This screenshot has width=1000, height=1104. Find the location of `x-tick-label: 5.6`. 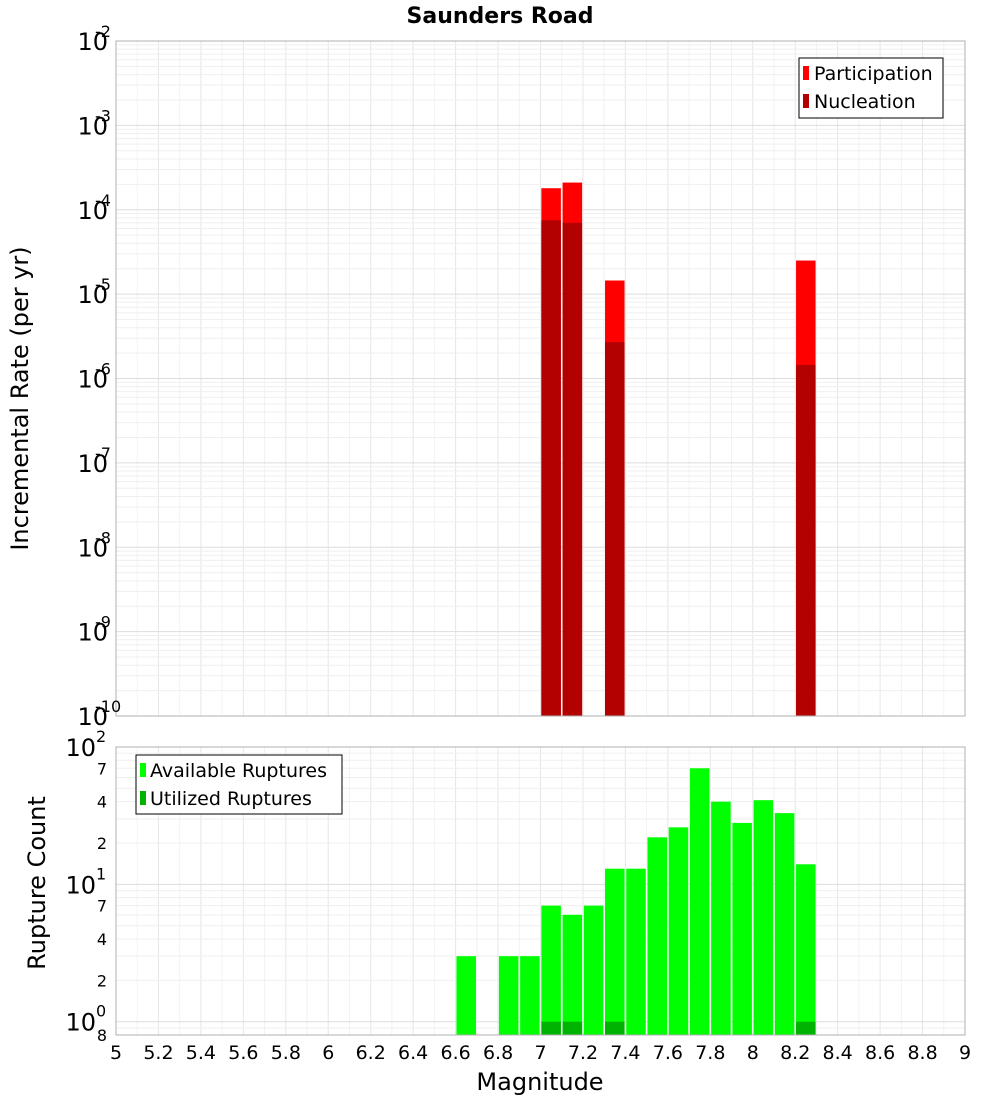

x-tick-label: 5.6 is located at coordinates (243, 1053).